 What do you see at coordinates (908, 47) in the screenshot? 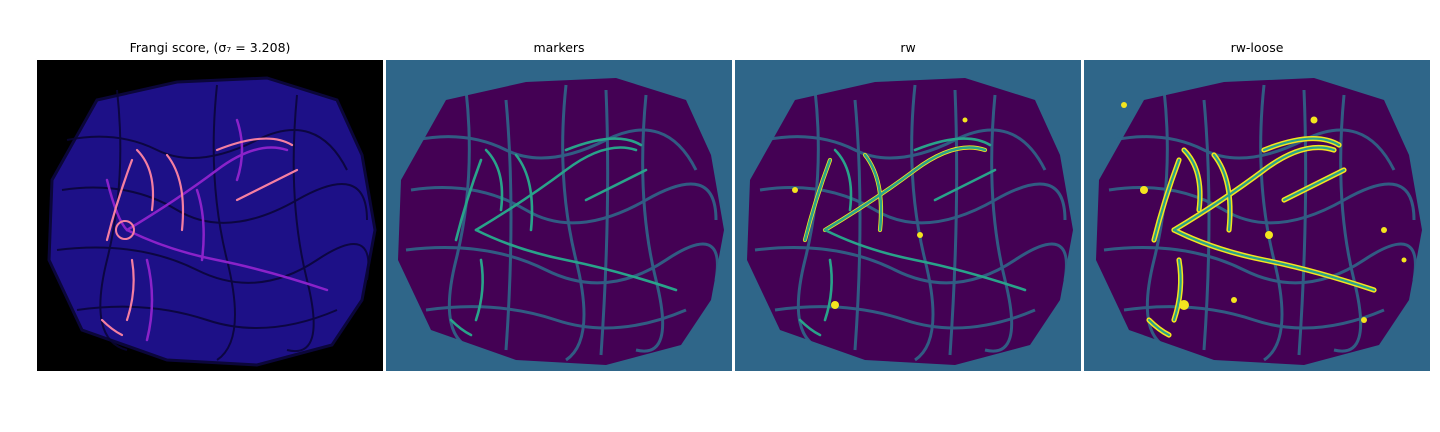
I see `panel-title-rw: rw` at bounding box center [908, 47].